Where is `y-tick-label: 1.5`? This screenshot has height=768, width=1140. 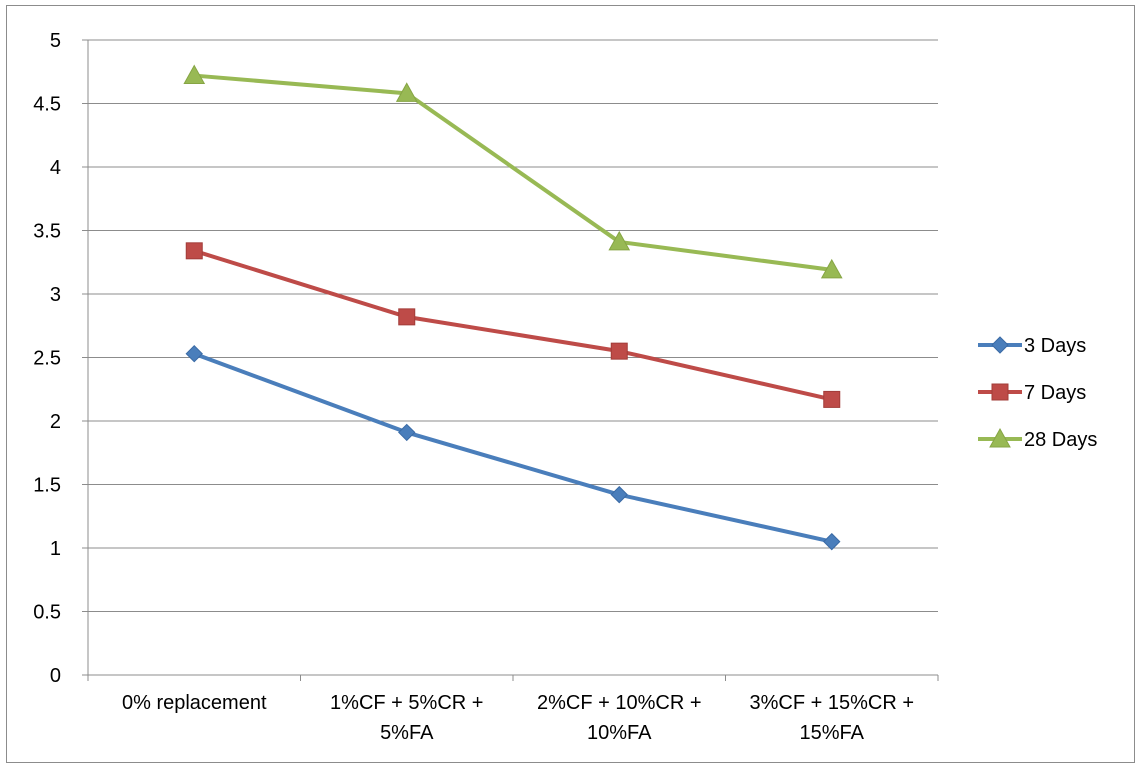
y-tick-label: 1.5 is located at coordinates (47, 486).